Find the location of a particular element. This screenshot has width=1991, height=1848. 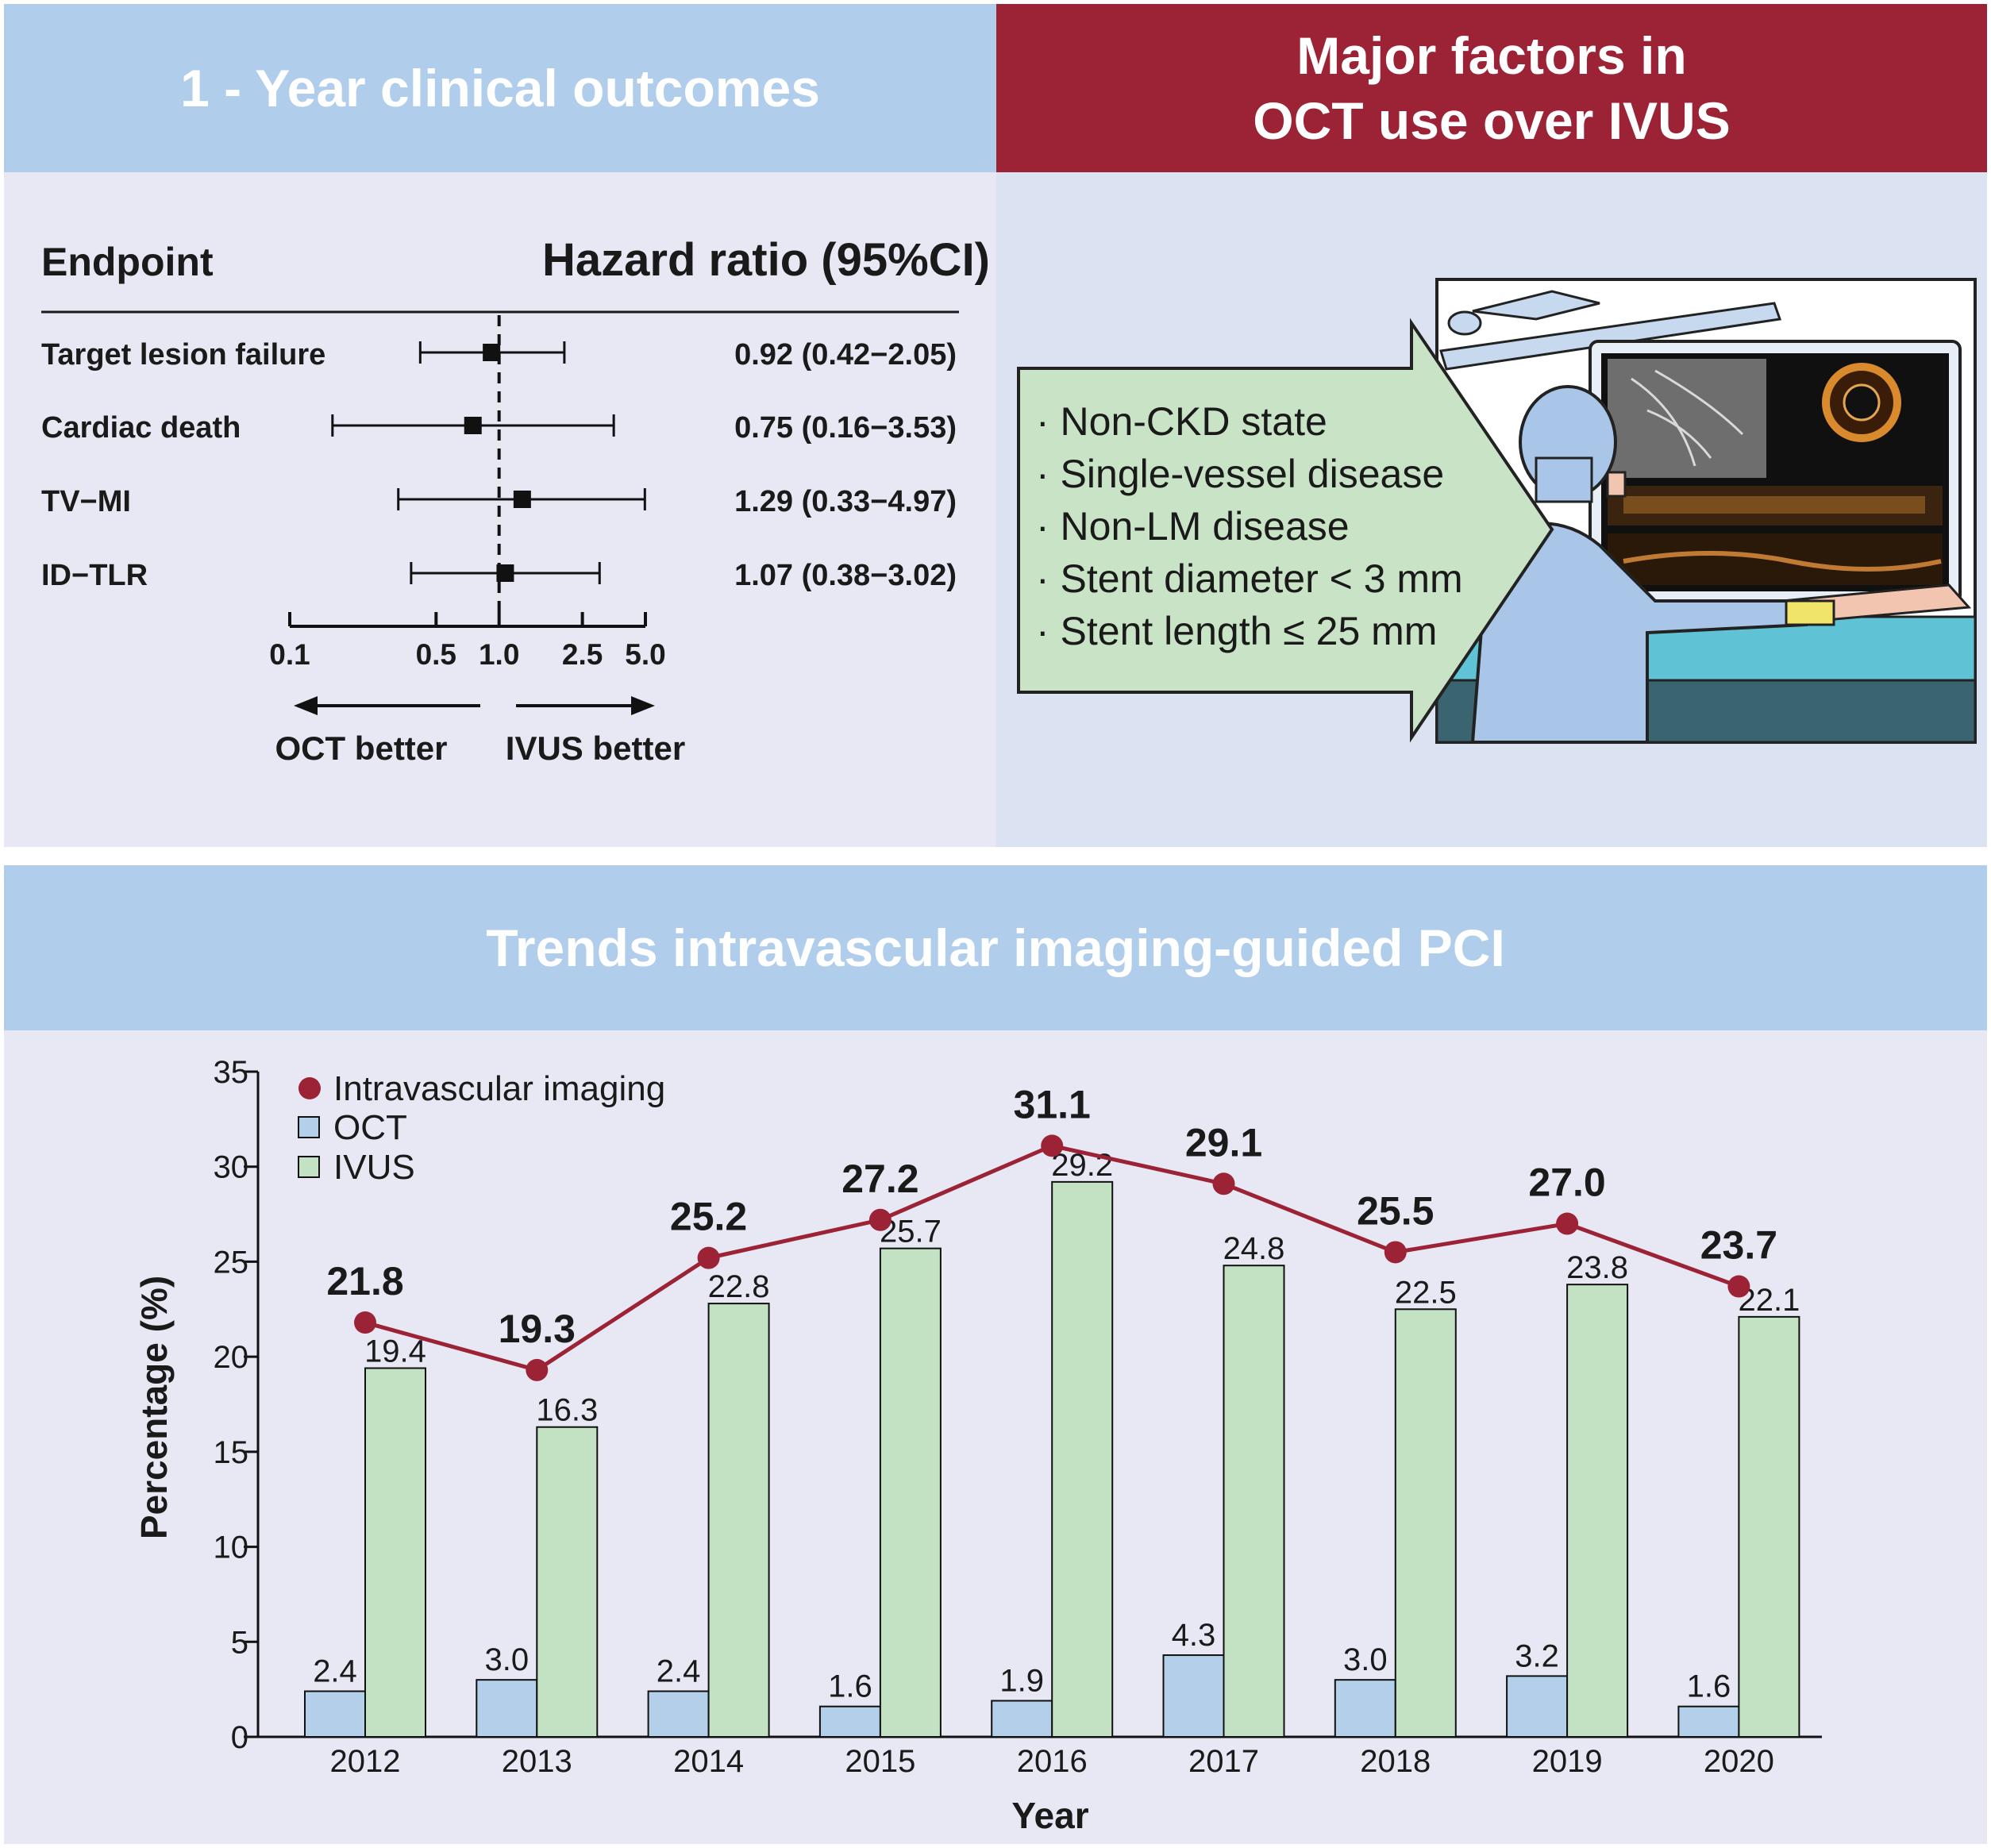

x-tick-label: 2015 is located at coordinates (880, 1761).